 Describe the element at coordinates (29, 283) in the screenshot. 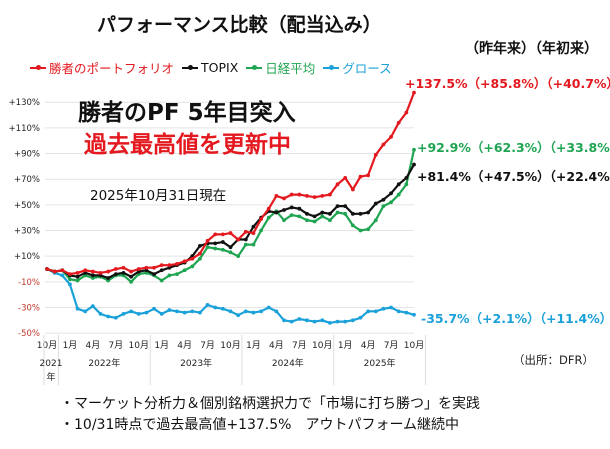

I see `y-tick-label: -10%` at that location.